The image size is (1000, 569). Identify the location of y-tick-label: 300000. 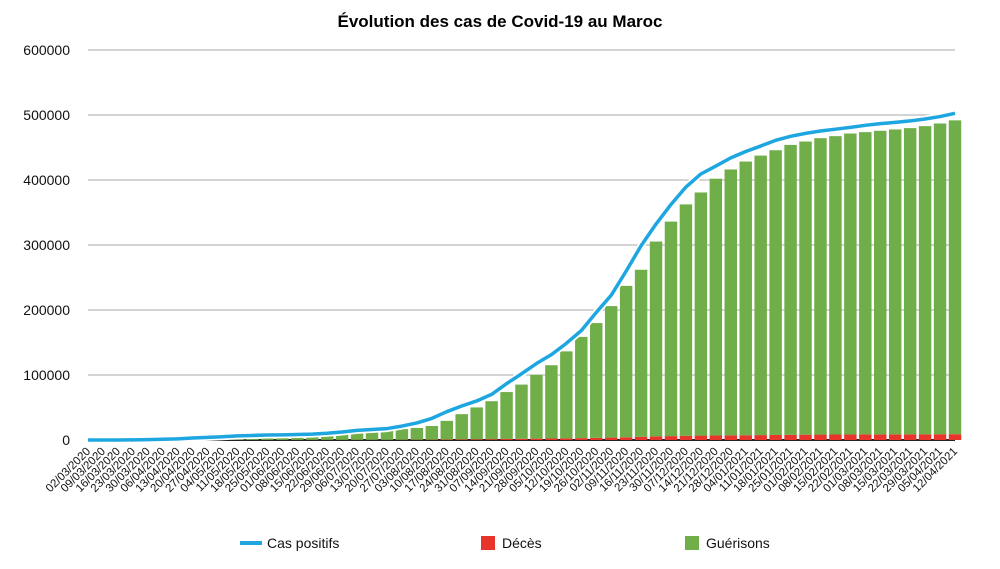
(46, 245).